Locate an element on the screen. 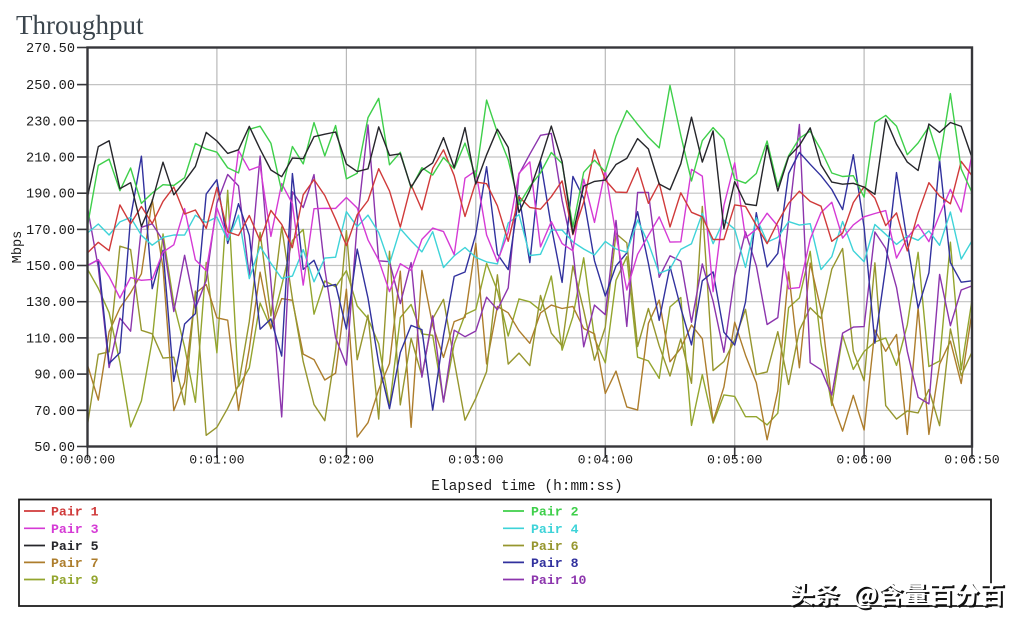 The width and height of the screenshot is (1020, 628). svg-text: 190.00 is located at coordinates (50, 195).